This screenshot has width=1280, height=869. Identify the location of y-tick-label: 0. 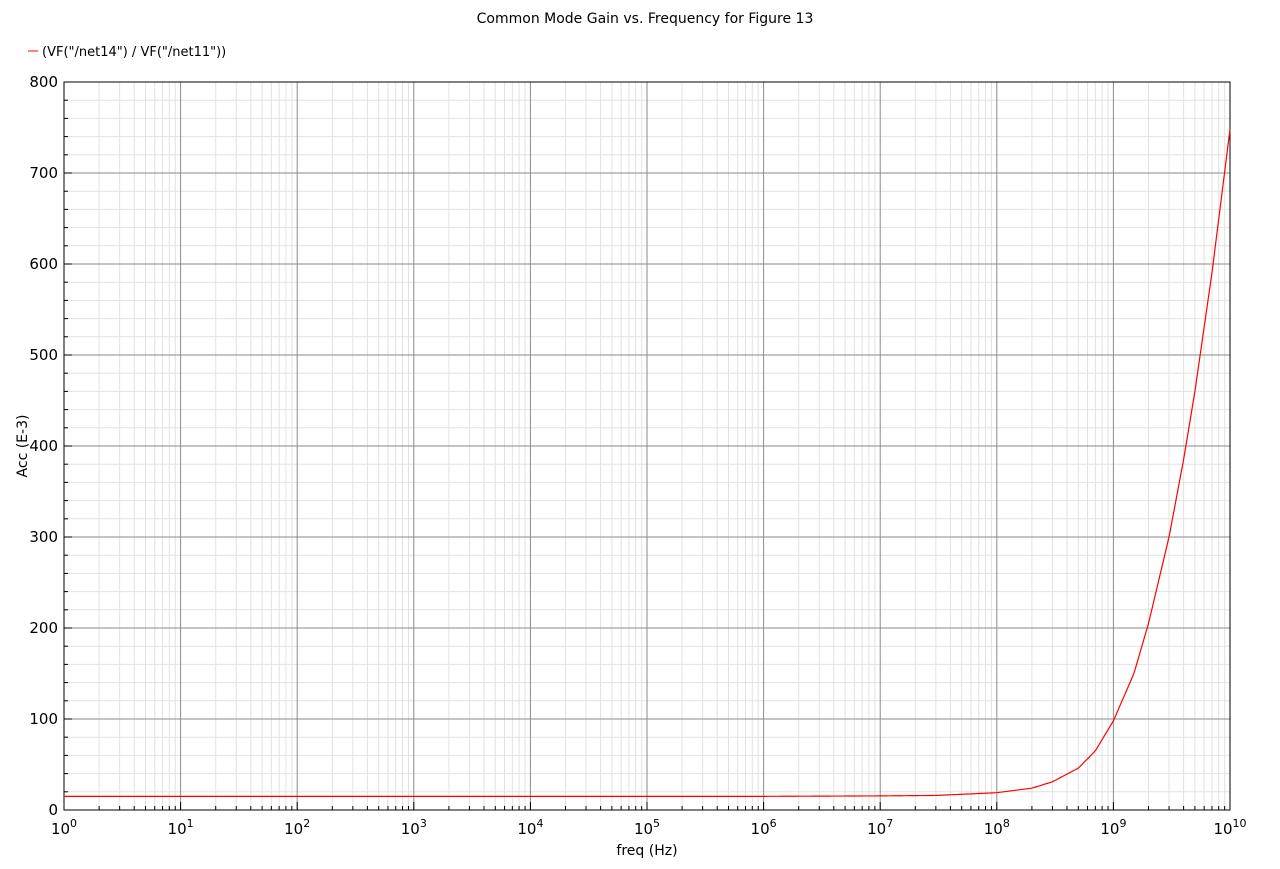
(53, 810).